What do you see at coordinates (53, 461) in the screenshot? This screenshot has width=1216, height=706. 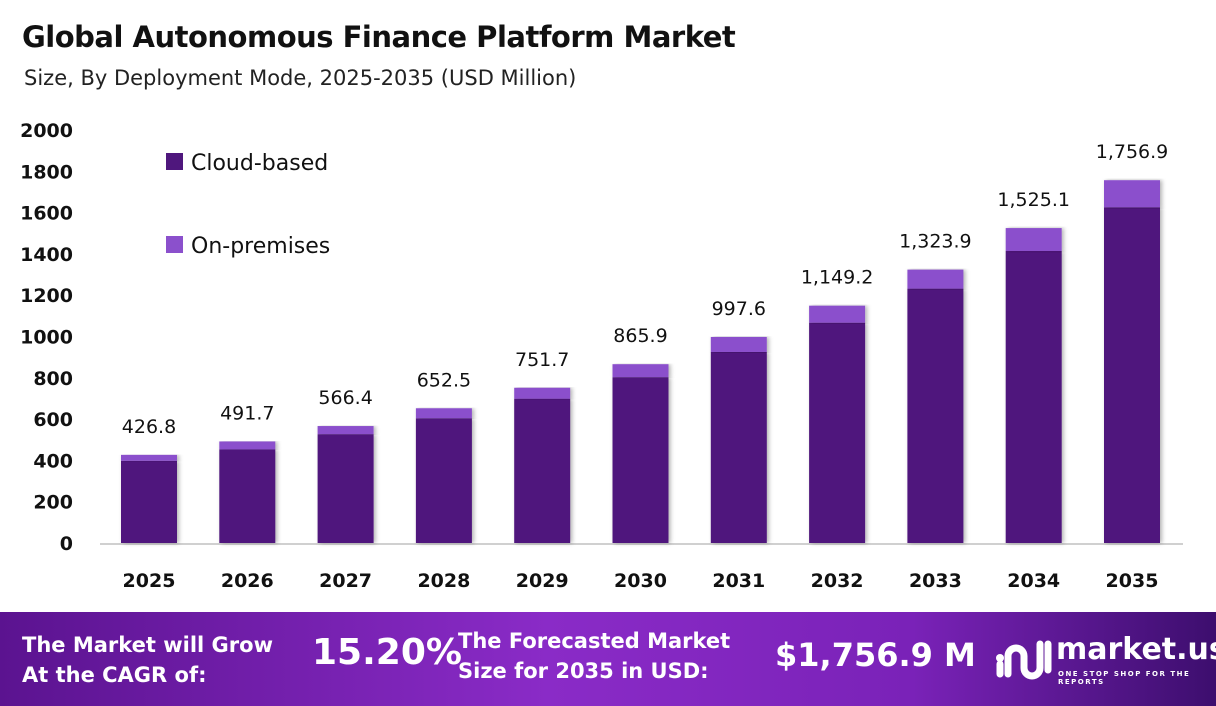 I see `y-tick-label: 400` at bounding box center [53, 461].